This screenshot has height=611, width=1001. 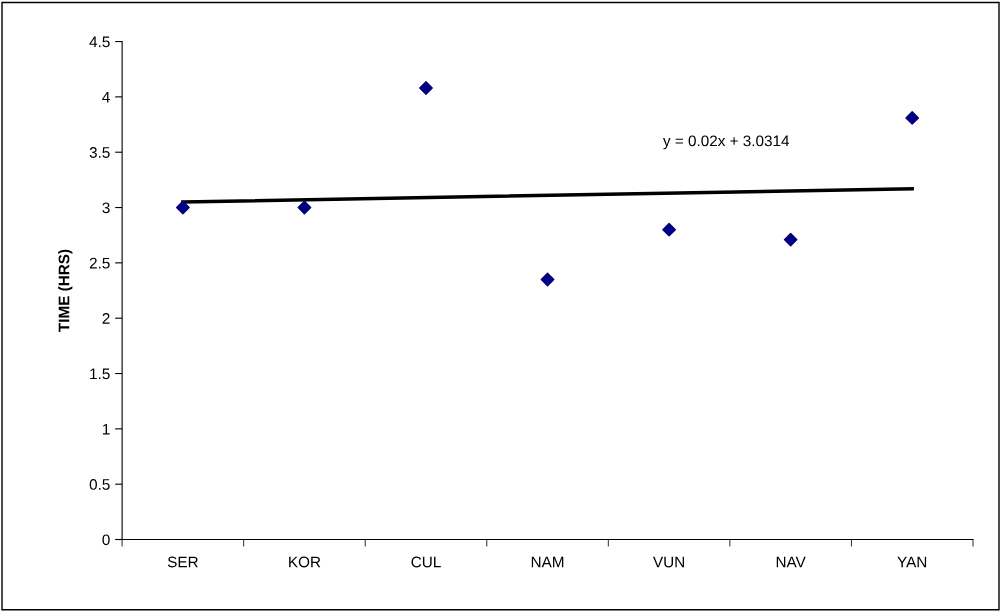 What do you see at coordinates (106, 208) in the screenshot?
I see `y-tick-label: 3` at bounding box center [106, 208].